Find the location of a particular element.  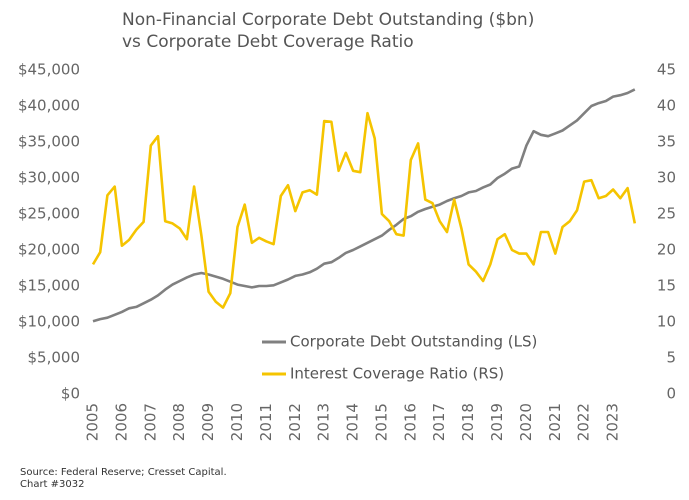

y-tick-label: $20,000 is located at coordinates (49, 250).